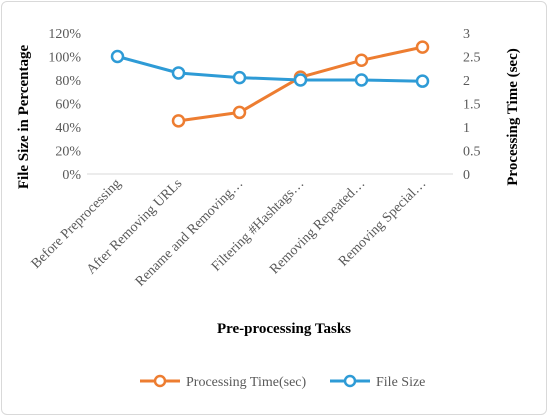  What do you see at coordinates (472, 58) in the screenshot?
I see `right-tick-label: 2.5` at bounding box center [472, 58].